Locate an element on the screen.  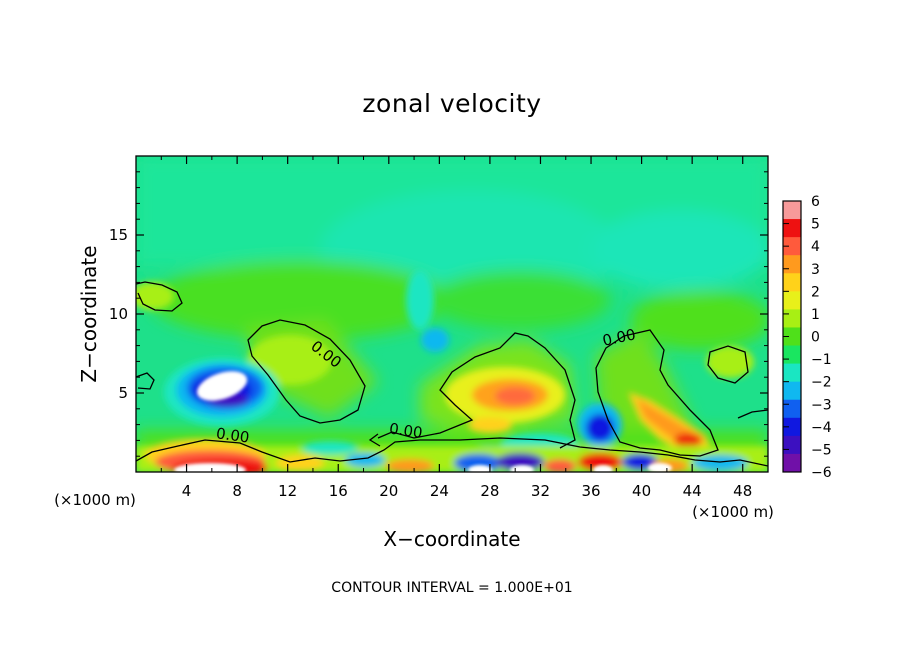
contour-interval-note: CONTOUR INTERVAL = 1.000E+01 is located at coordinates (451, 588).